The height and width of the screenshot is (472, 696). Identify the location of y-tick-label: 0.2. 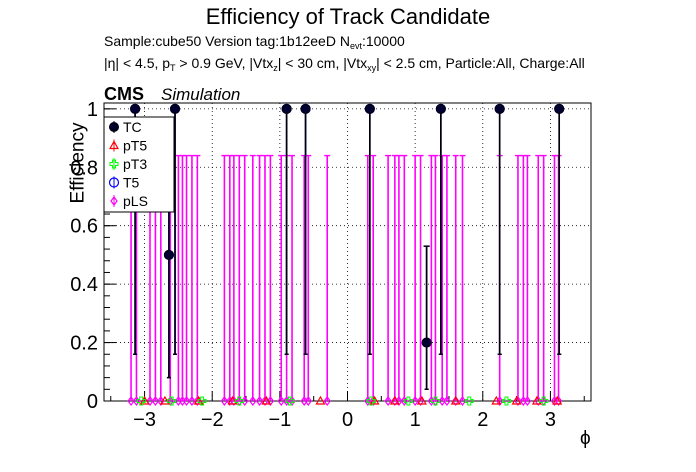
(84, 344).